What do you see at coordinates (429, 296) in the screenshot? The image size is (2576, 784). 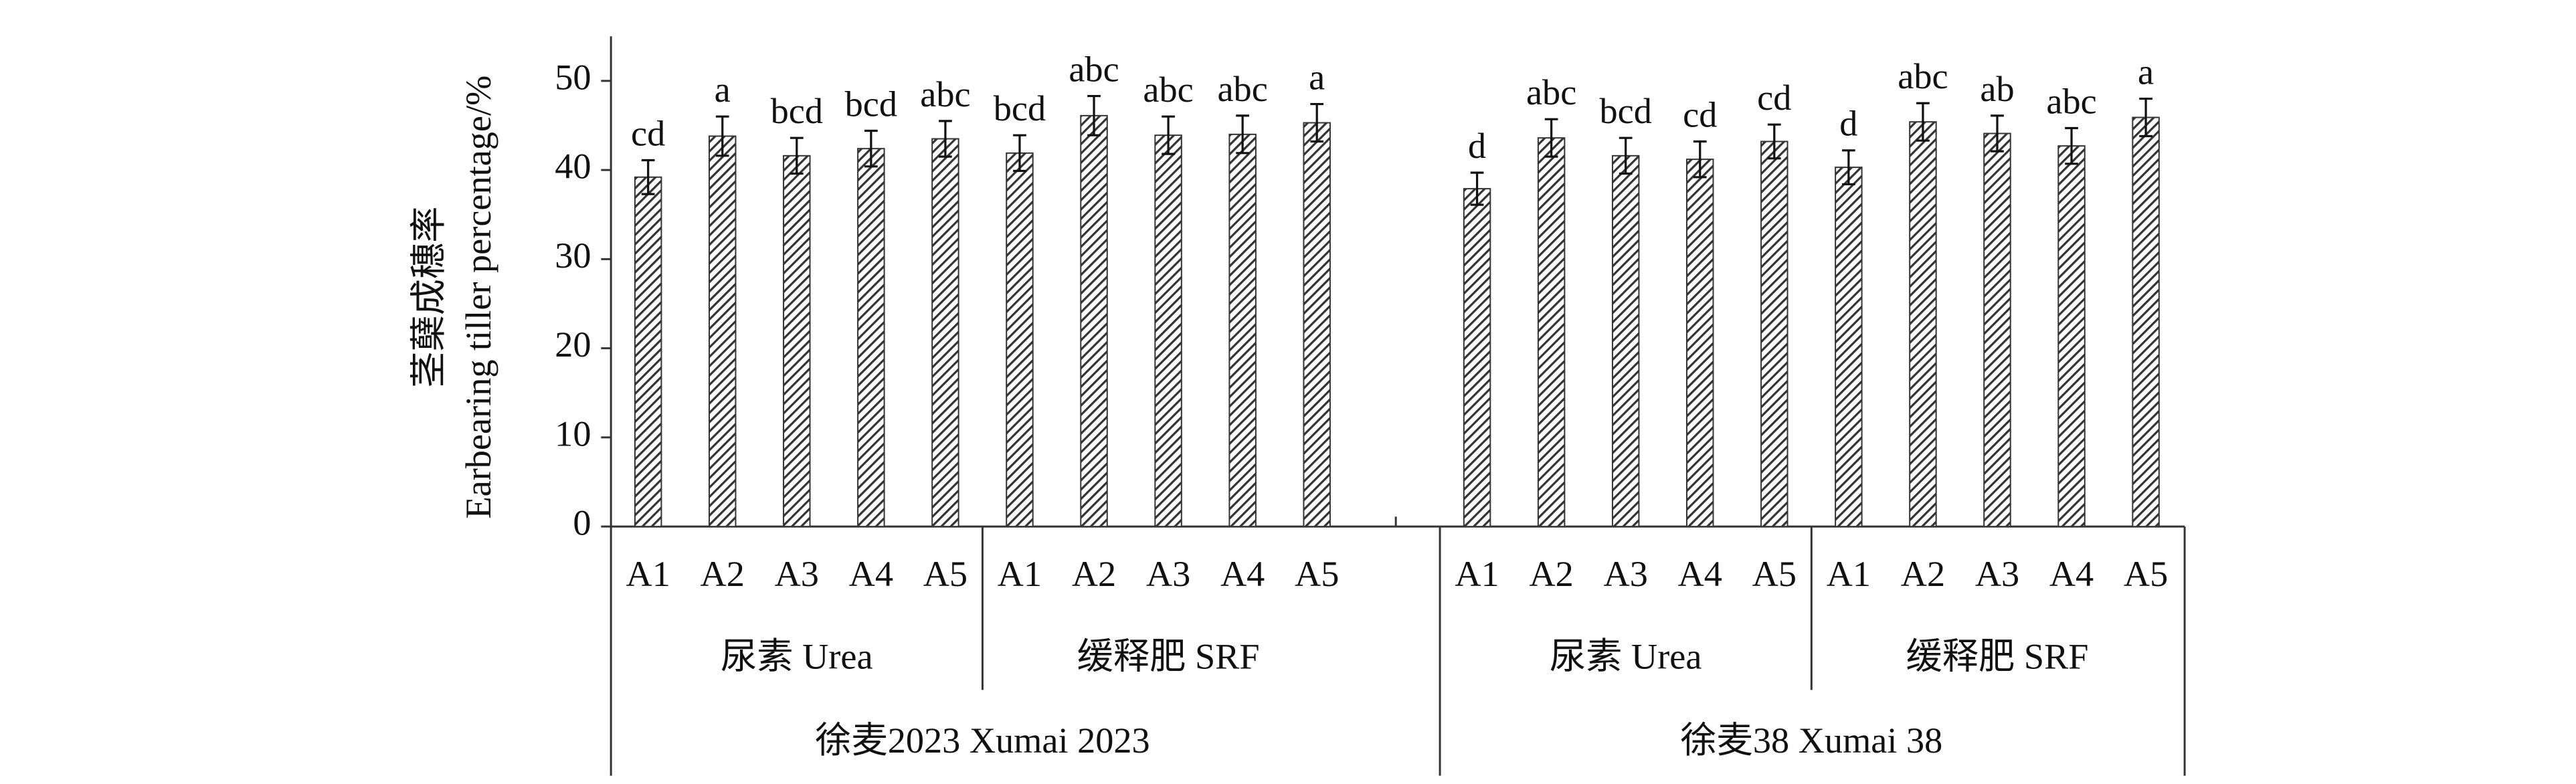 I see `y-axis-label: 茎蘖成穗率` at bounding box center [429, 296].